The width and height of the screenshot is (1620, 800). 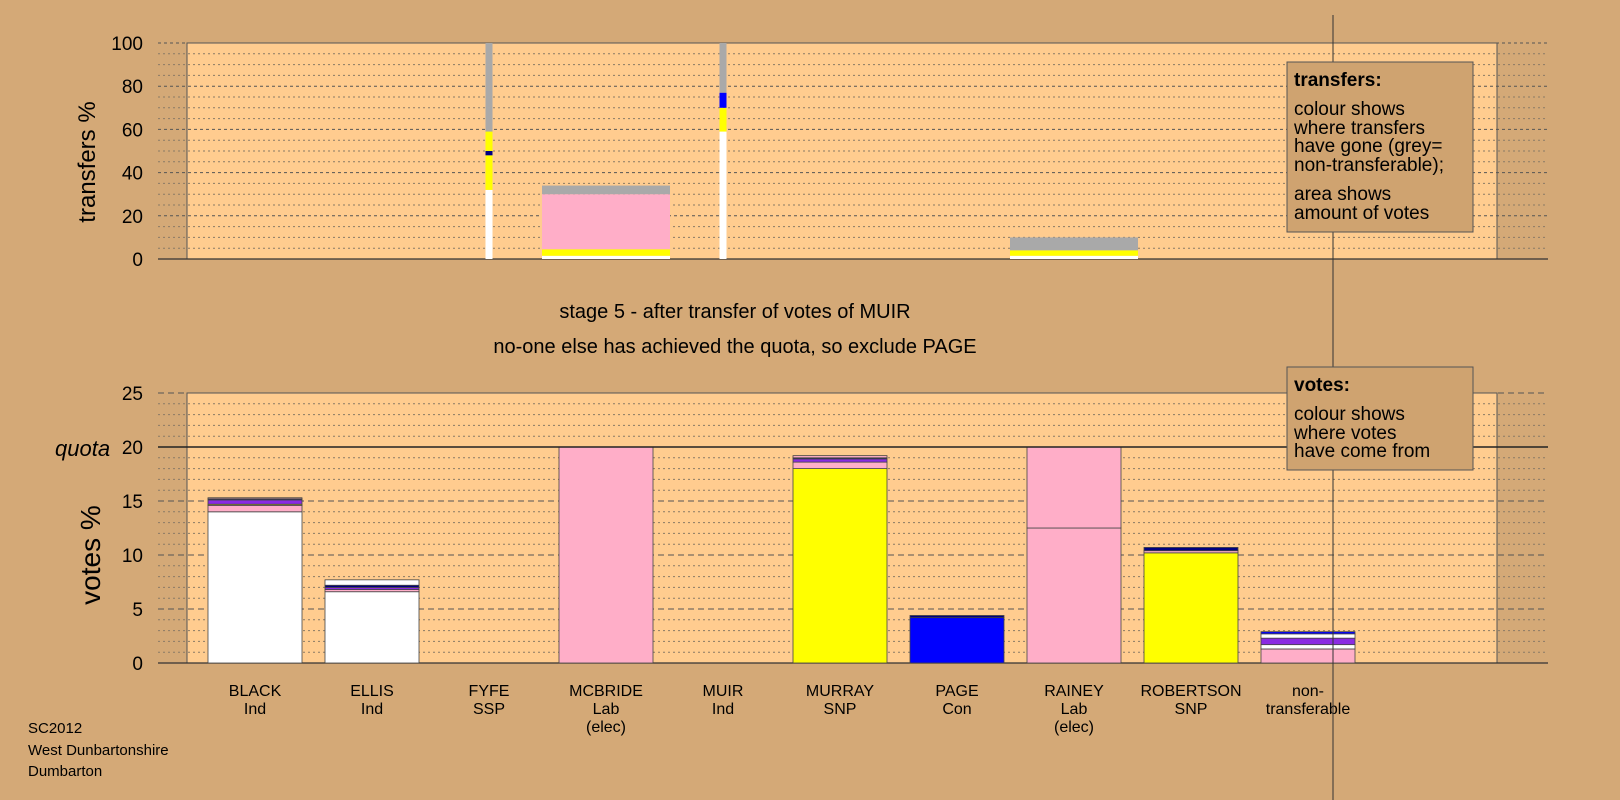 I want to click on transfers-legend-line: have gone (grey=, so click(x=1368, y=146).